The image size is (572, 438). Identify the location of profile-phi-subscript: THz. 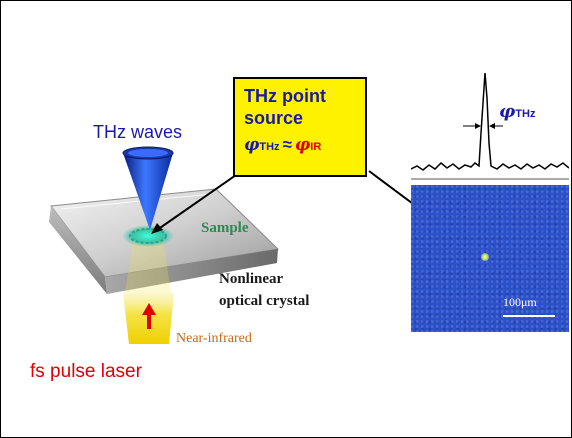
(525, 114).